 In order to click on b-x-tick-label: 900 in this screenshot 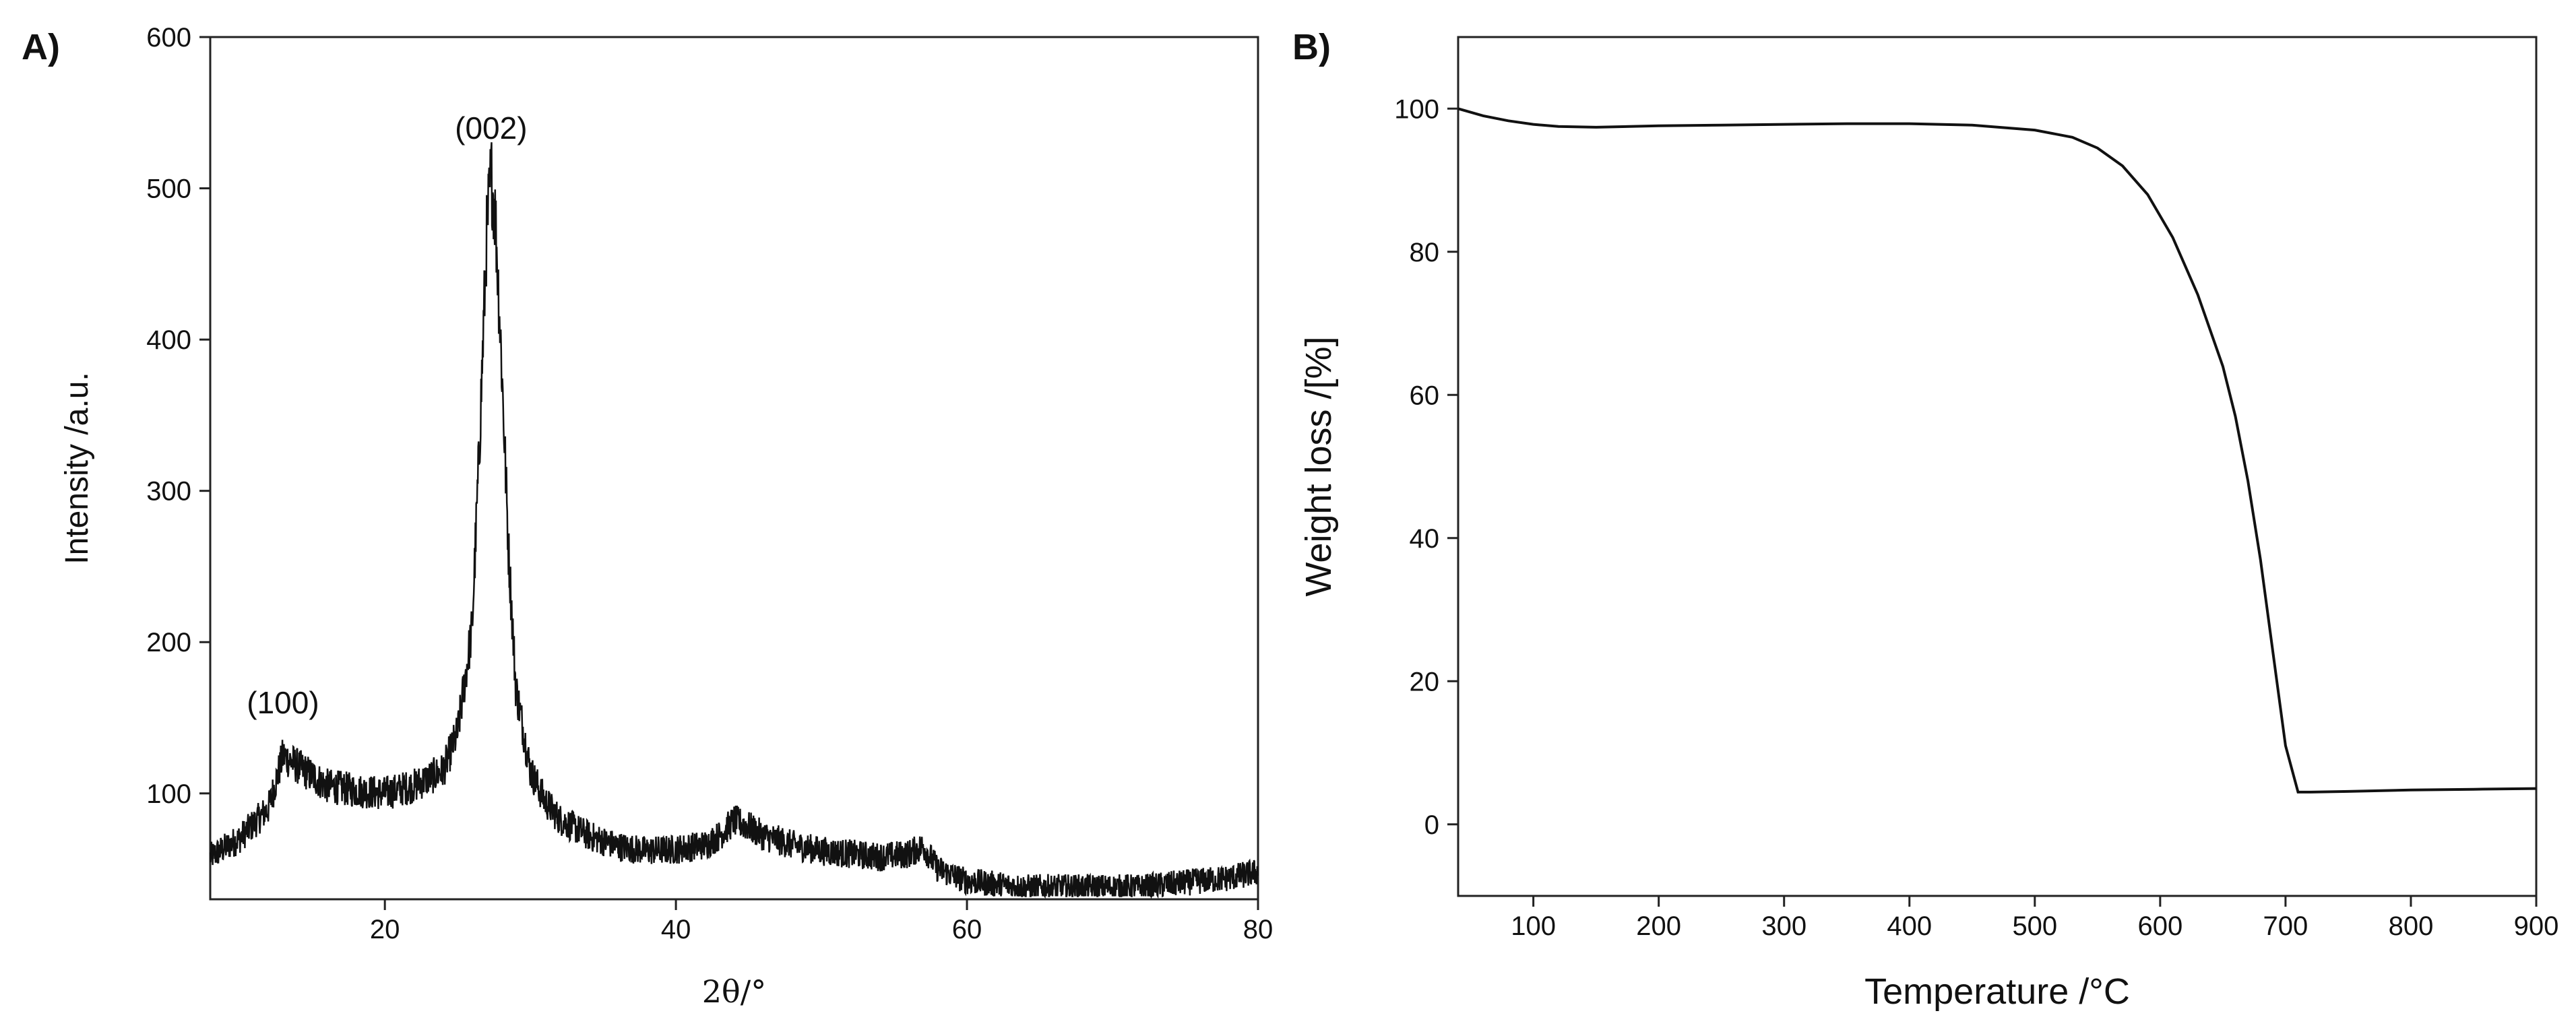, I will do `click(2536, 926)`.